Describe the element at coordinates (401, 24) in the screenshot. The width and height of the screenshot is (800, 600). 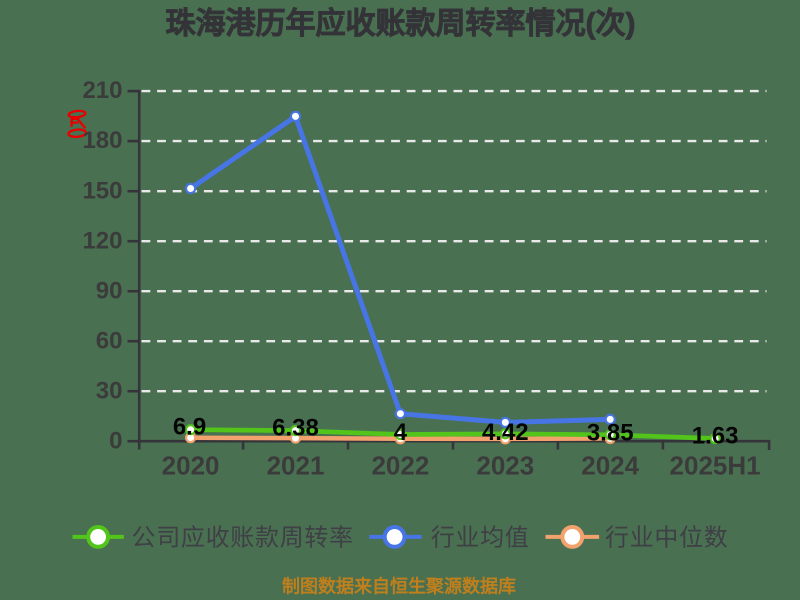
I see `svg-text: 珠海港历年应收账款周转率情况(次)` at that location.